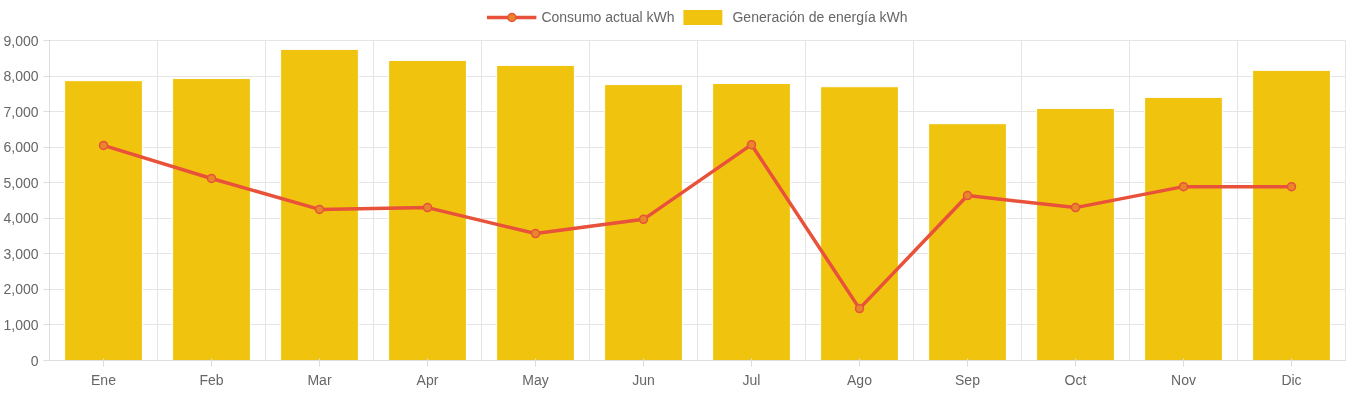  What do you see at coordinates (427, 379) in the screenshot?
I see `x-tick-label: Apr` at bounding box center [427, 379].